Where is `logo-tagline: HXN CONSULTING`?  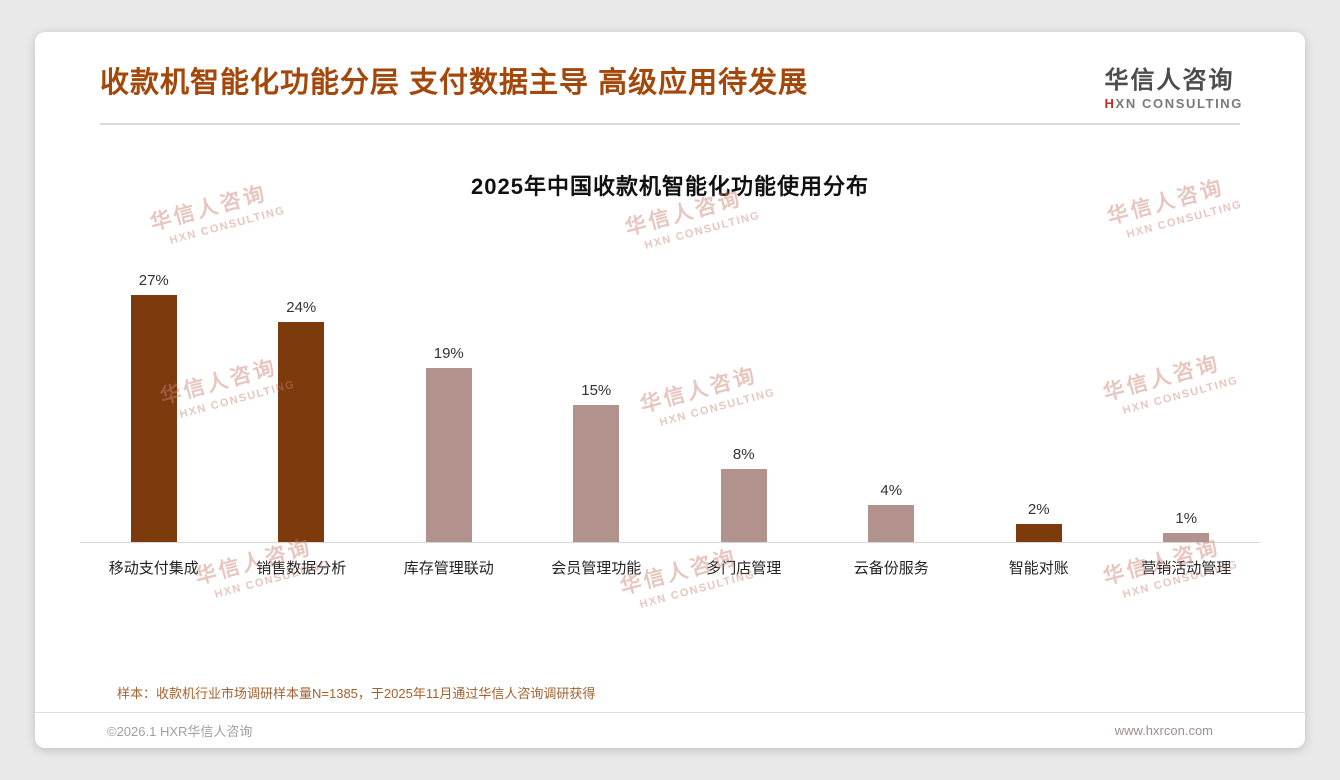 logo-tagline: HXN CONSULTING is located at coordinates (1174, 103).